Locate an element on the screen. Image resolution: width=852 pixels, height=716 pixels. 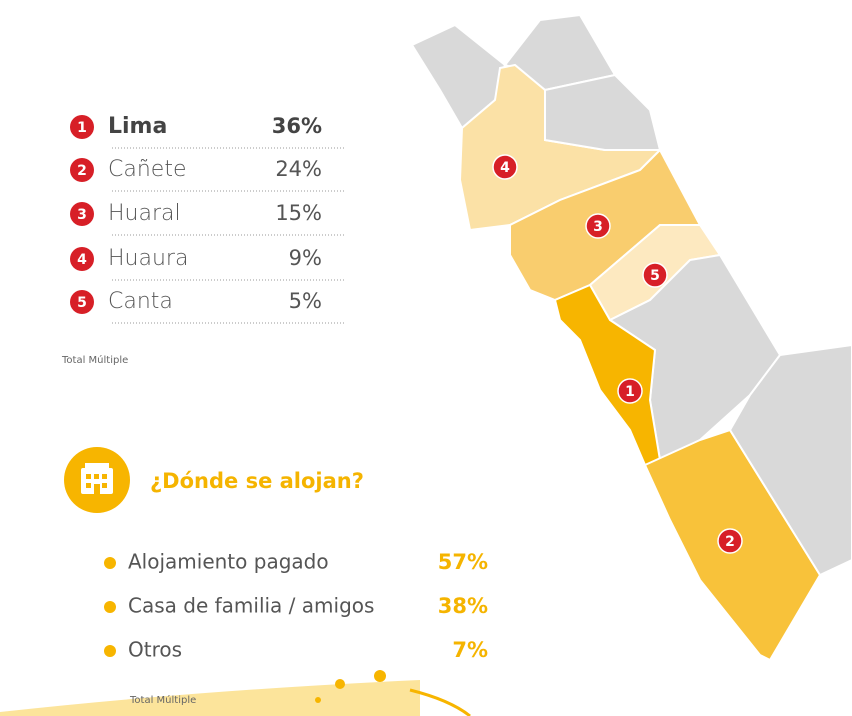
rank-number: 3 is located at coordinates (82, 215).